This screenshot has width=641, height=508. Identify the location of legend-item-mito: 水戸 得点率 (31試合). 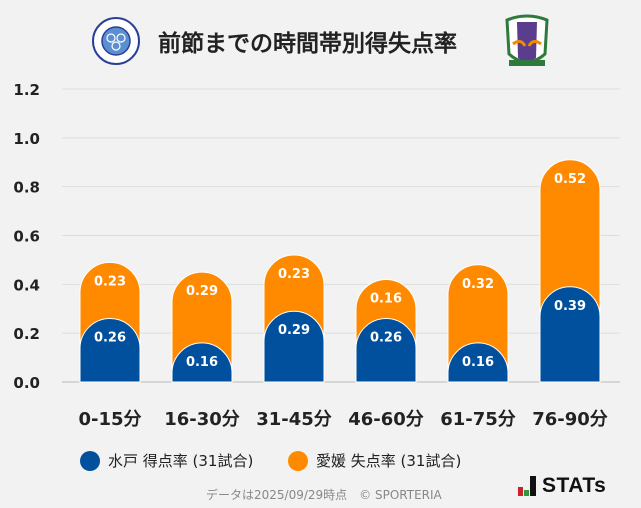
(166, 460).